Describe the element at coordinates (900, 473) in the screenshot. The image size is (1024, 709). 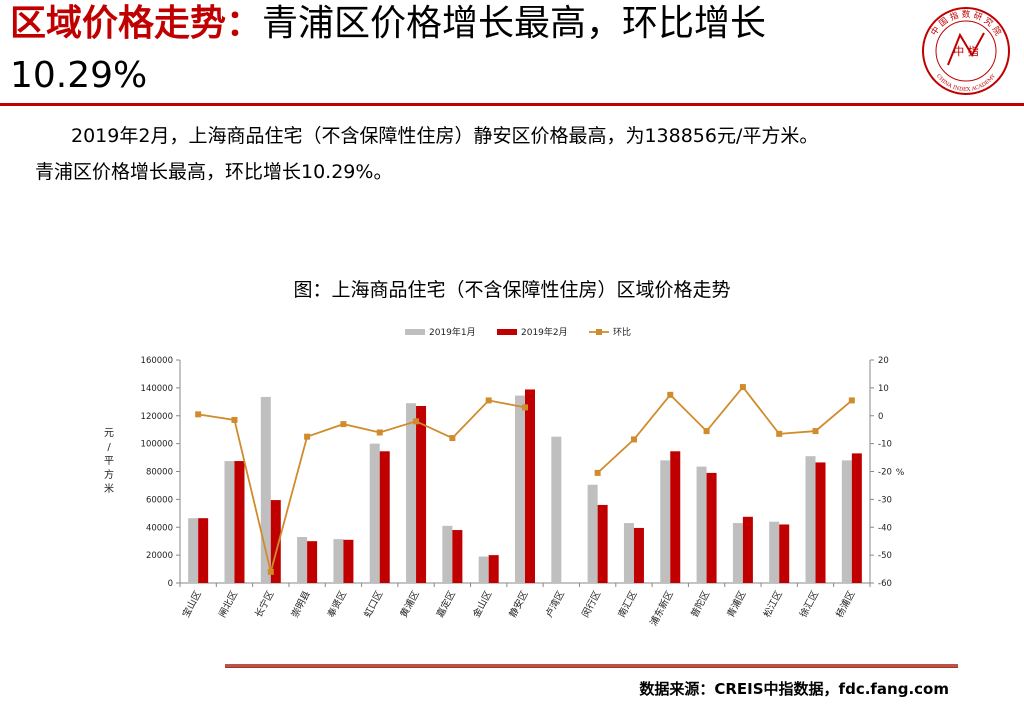
I see `y-axis-label-right: %` at that location.